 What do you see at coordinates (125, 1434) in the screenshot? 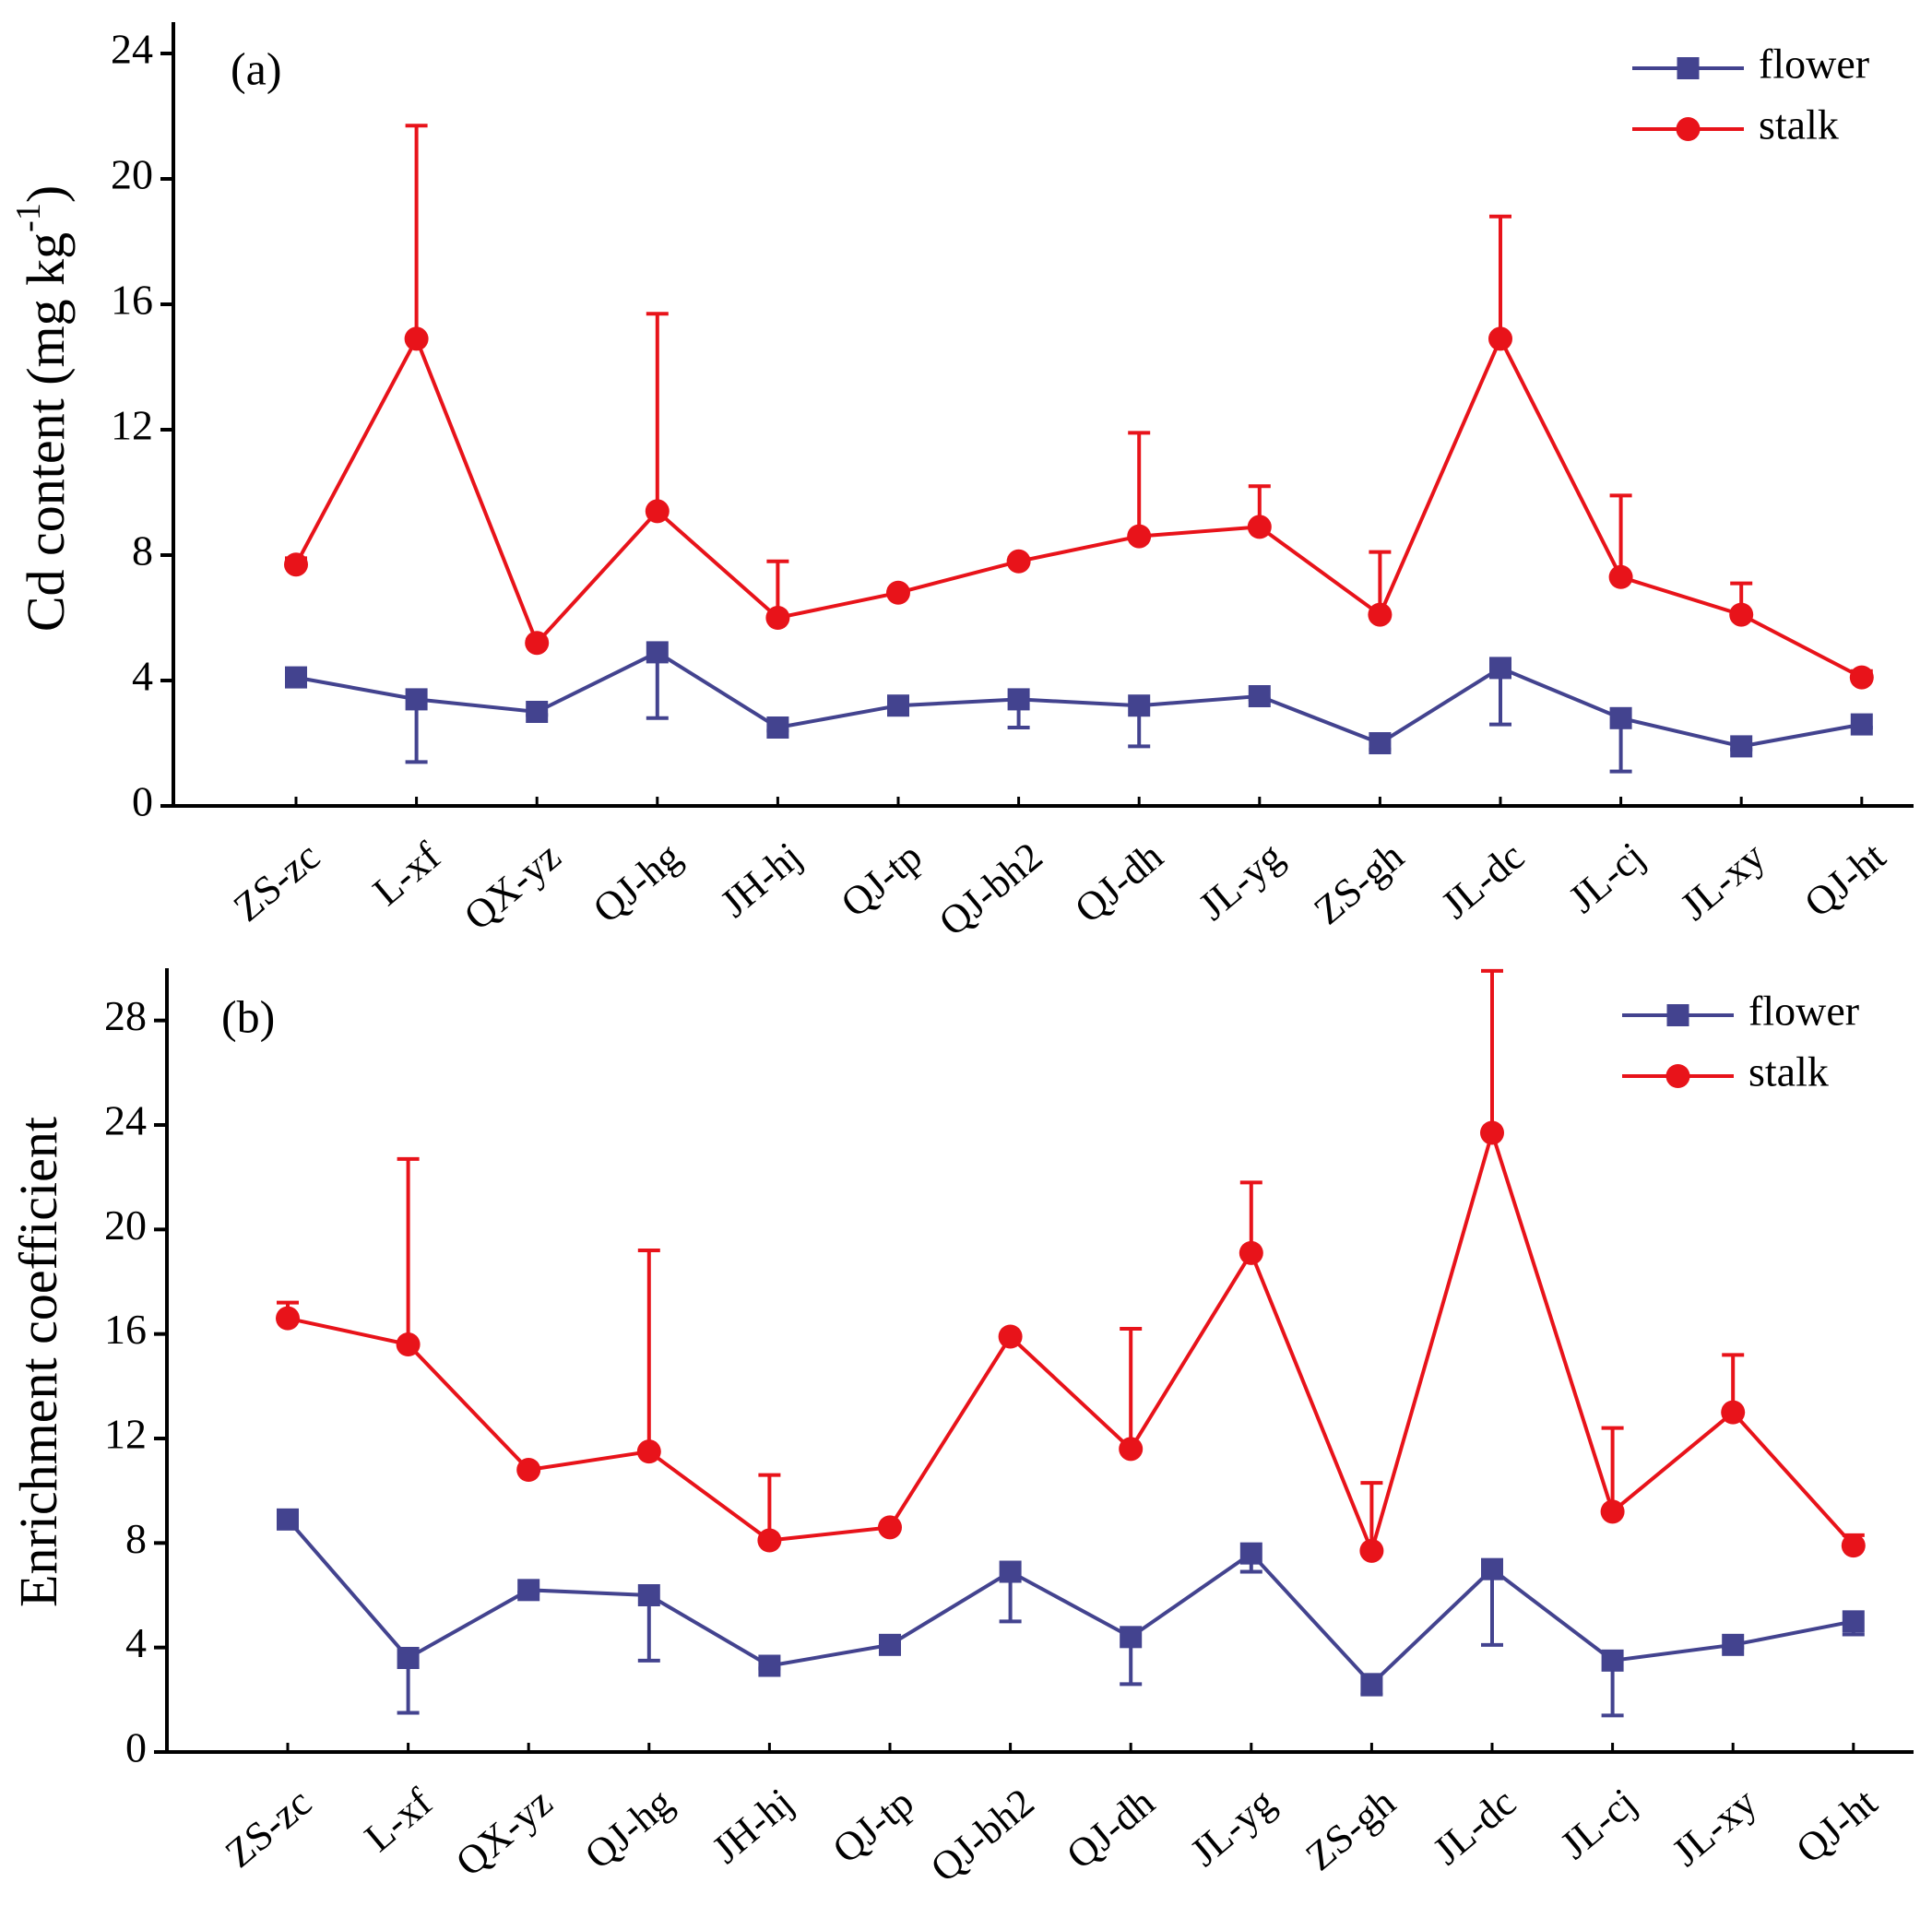
I see `y-tick-label: 12` at bounding box center [125, 1434].